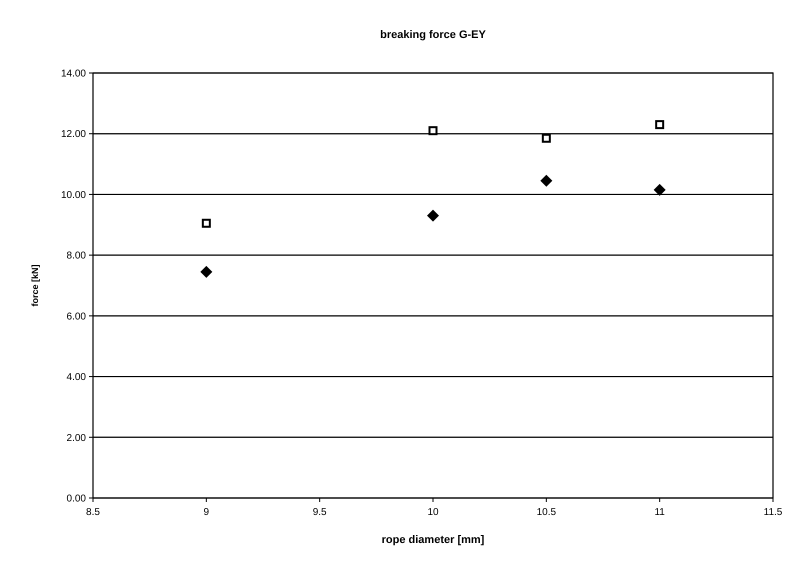 This screenshot has height=586, width=811. I want to click on y-axis-title: force [kN], so click(35, 285).